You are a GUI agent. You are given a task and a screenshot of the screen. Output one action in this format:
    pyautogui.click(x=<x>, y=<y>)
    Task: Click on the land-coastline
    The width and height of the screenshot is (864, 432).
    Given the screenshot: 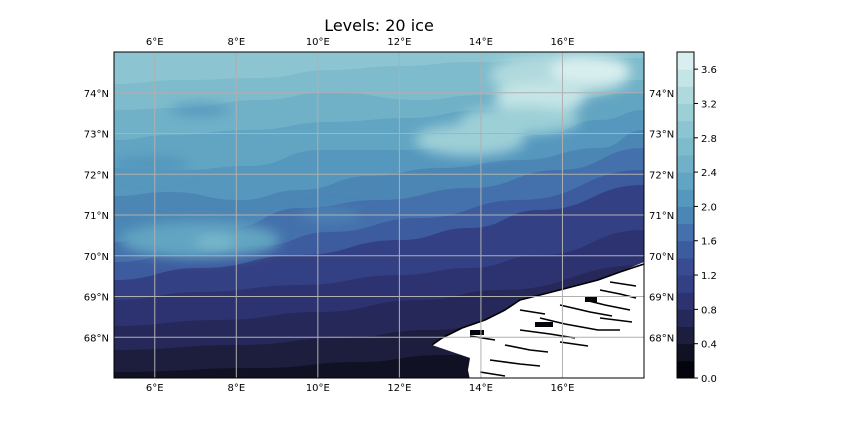 What is the action you would take?
    pyautogui.click(x=537, y=320)
    